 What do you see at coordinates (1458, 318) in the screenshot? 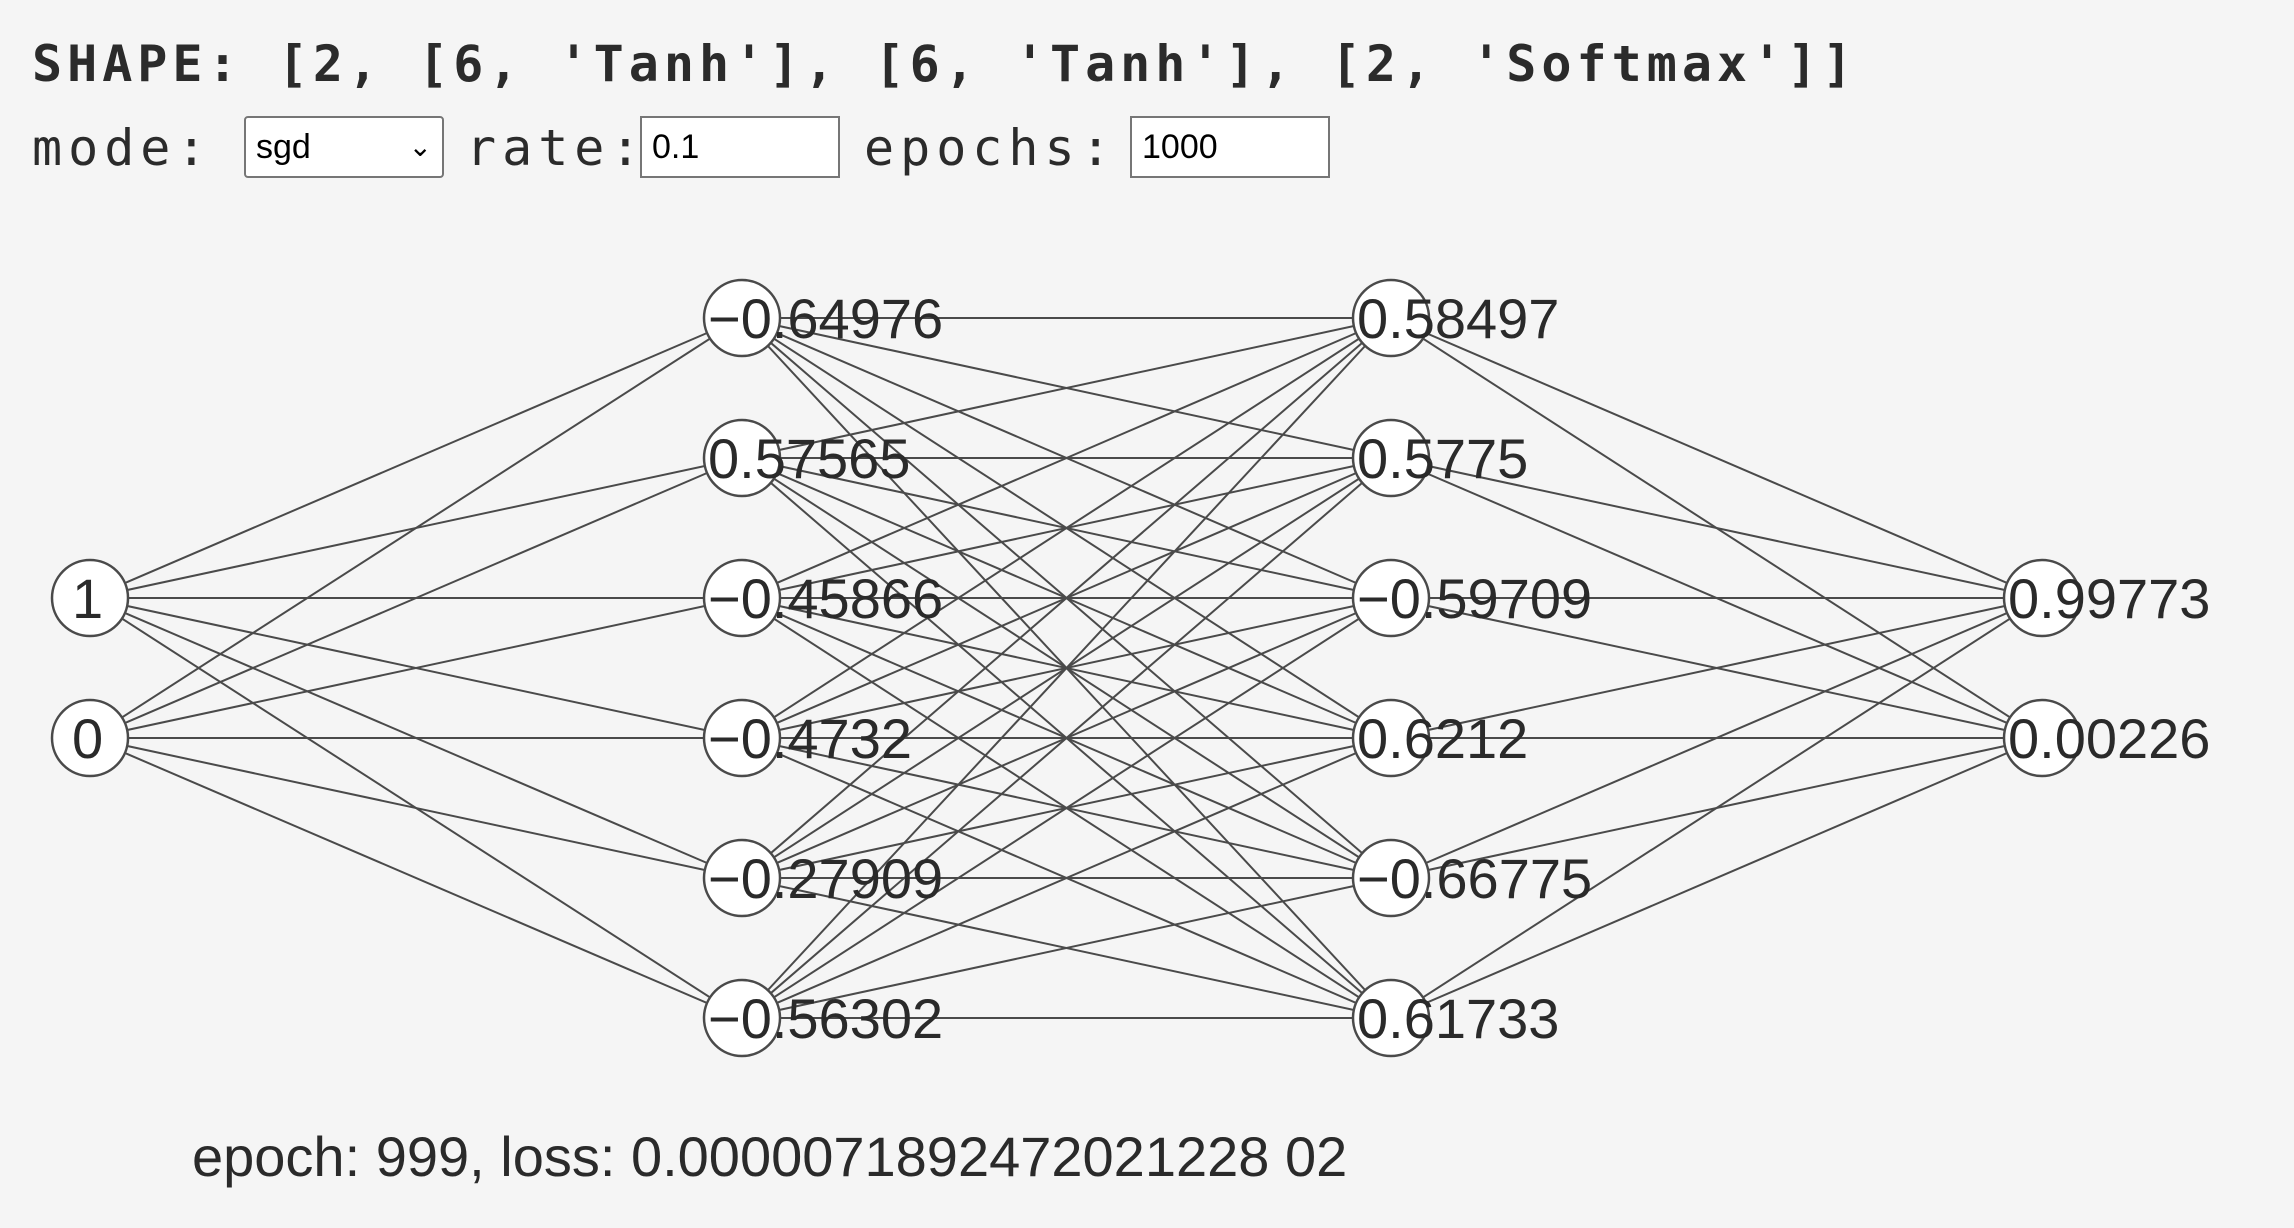
I see `neuron-value: 0.58497` at bounding box center [1458, 318].